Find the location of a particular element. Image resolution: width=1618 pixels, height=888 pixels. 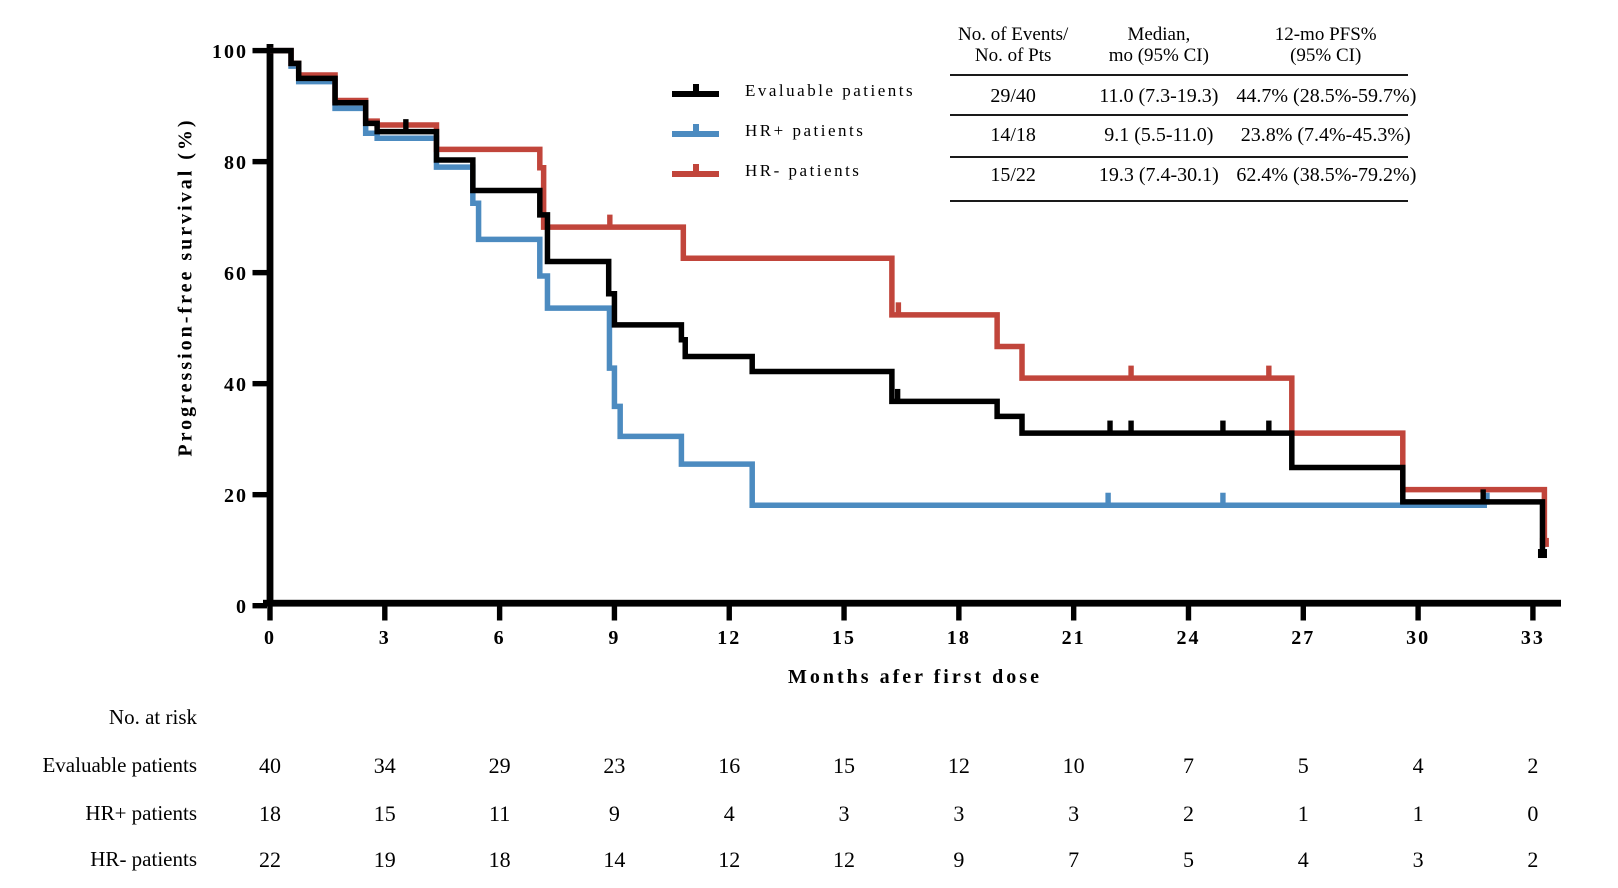

hr-minus-median: 19.3 (7.4-30.1) is located at coordinates (1158, 175).